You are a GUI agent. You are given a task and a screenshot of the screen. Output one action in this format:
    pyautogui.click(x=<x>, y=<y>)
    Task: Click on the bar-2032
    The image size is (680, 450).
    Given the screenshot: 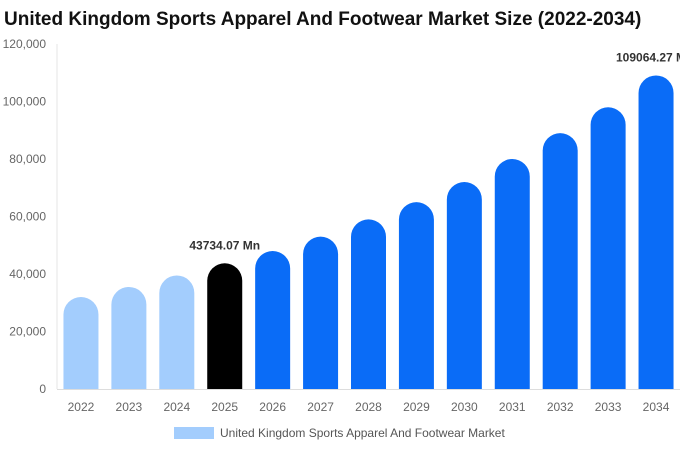 What is the action you would take?
    pyautogui.click(x=560, y=261)
    